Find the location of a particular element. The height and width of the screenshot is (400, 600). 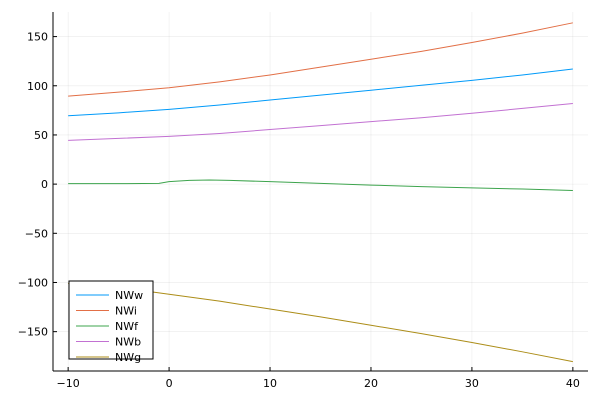

legend-label: NWi is located at coordinates (126, 311).